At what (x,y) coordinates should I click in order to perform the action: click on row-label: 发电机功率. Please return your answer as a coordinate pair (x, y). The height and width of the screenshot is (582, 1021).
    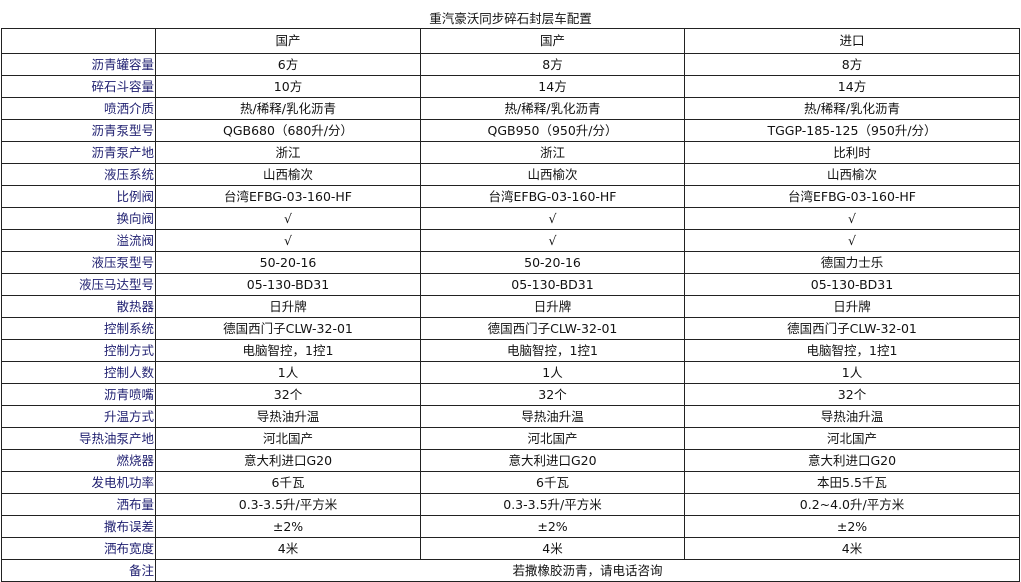
    Looking at the image, I should click on (78, 482).